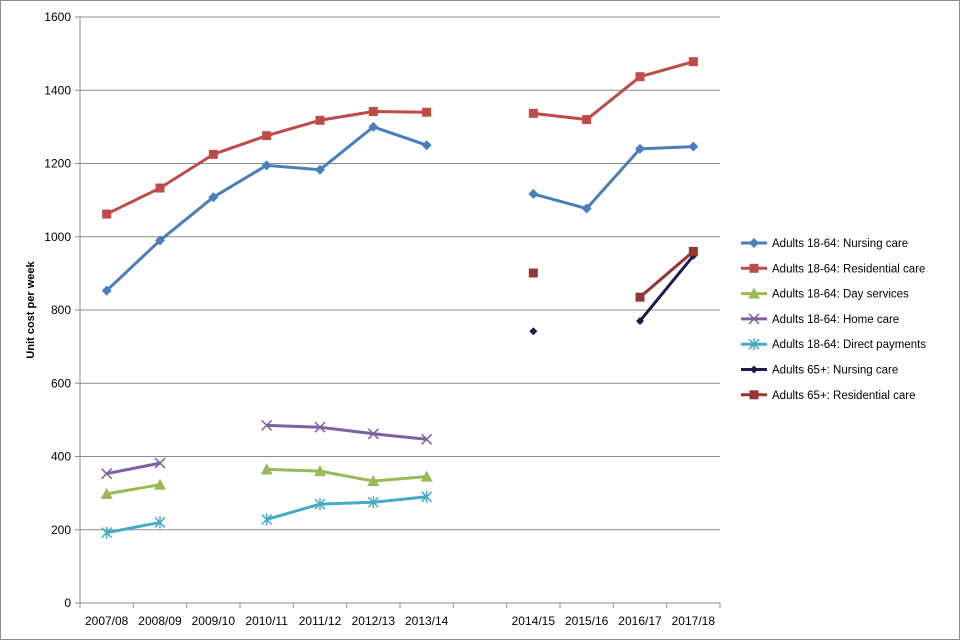 The width and height of the screenshot is (960, 640). What do you see at coordinates (320, 621) in the screenshot?
I see `x-tick-label: 2011/12` at bounding box center [320, 621].